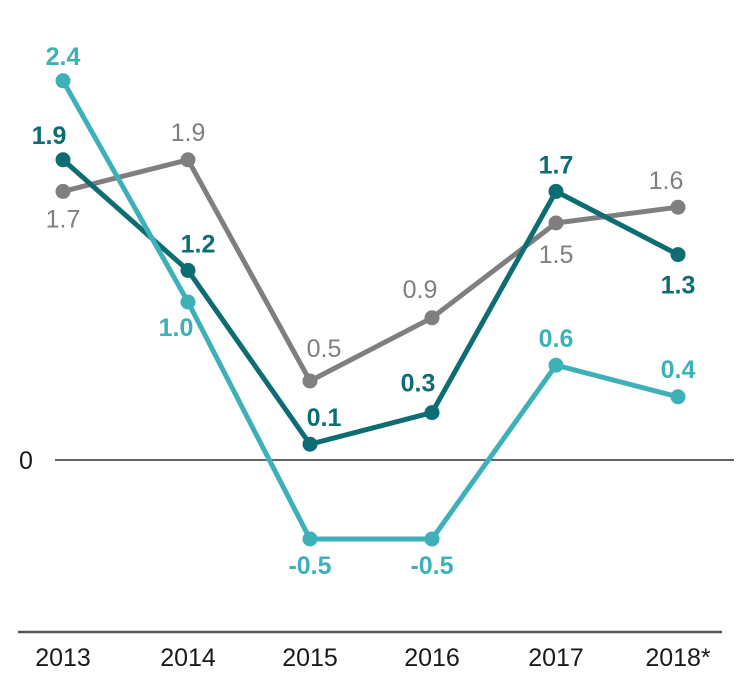 Image resolution: width=739 pixels, height=688 pixels. I want to click on data-label: 1.5, so click(556, 255).